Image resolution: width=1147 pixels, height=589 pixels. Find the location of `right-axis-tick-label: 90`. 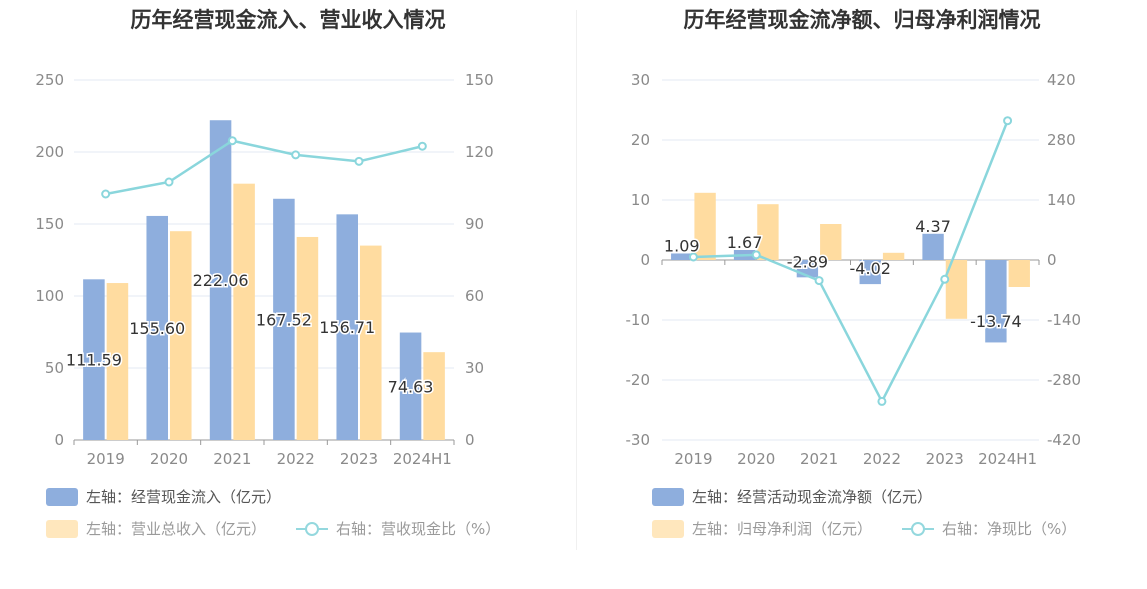

right-axis-tick-label: 90 is located at coordinates (474, 224).